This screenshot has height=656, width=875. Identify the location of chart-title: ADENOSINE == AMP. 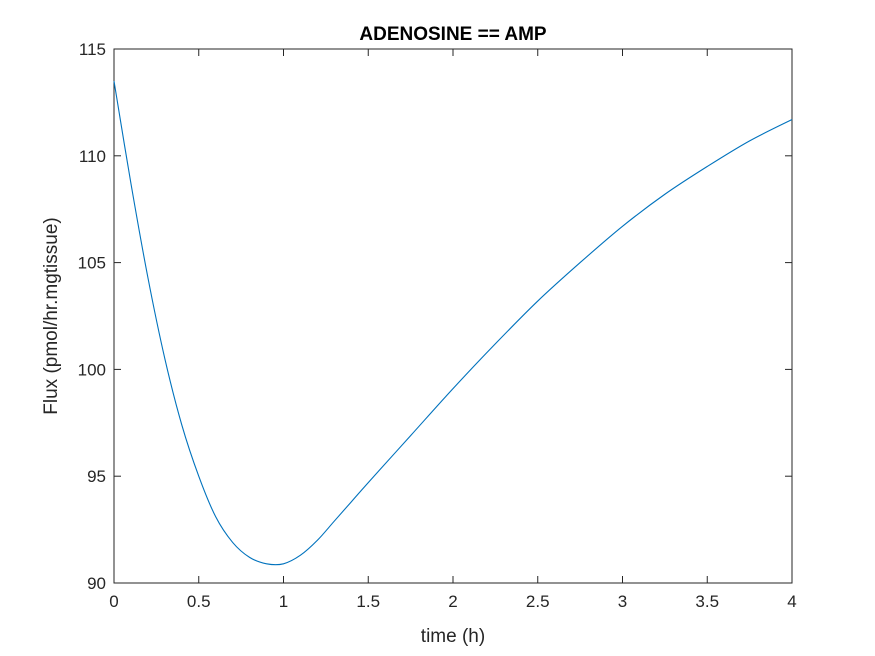
(453, 34).